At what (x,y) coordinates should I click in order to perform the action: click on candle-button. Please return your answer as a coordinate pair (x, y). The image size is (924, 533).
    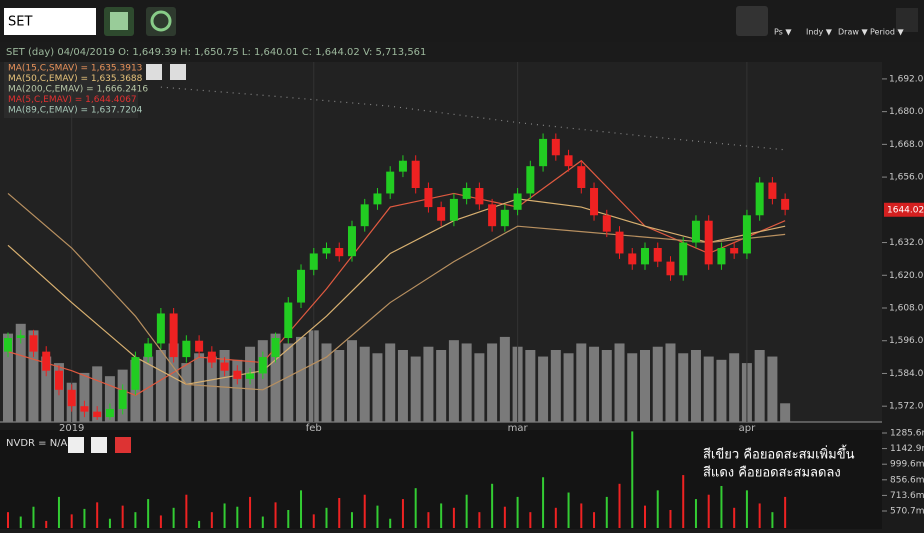
    Looking at the image, I should click on (752, 21).